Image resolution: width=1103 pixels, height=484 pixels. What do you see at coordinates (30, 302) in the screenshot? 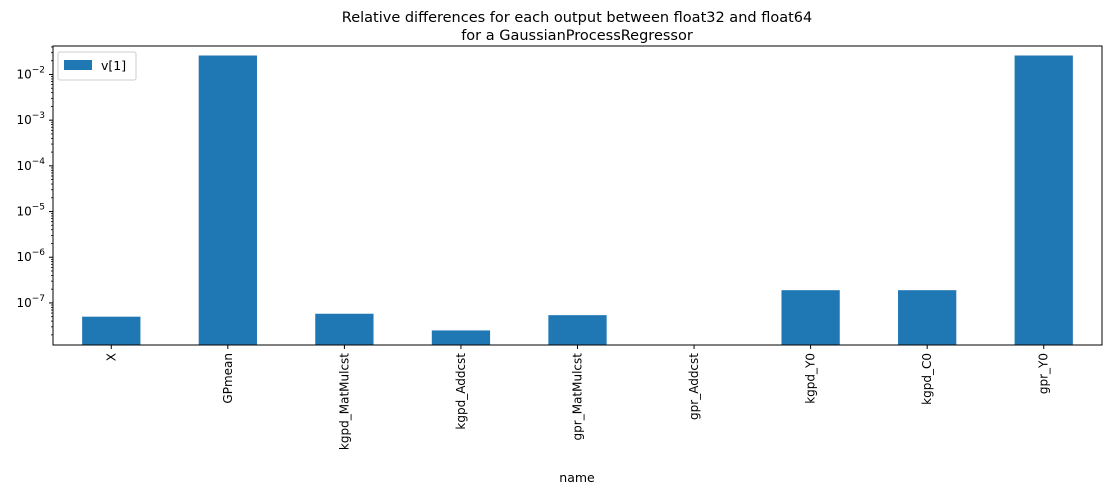
I see `y-tick-label: 10⁻⁷` at bounding box center [30, 302].